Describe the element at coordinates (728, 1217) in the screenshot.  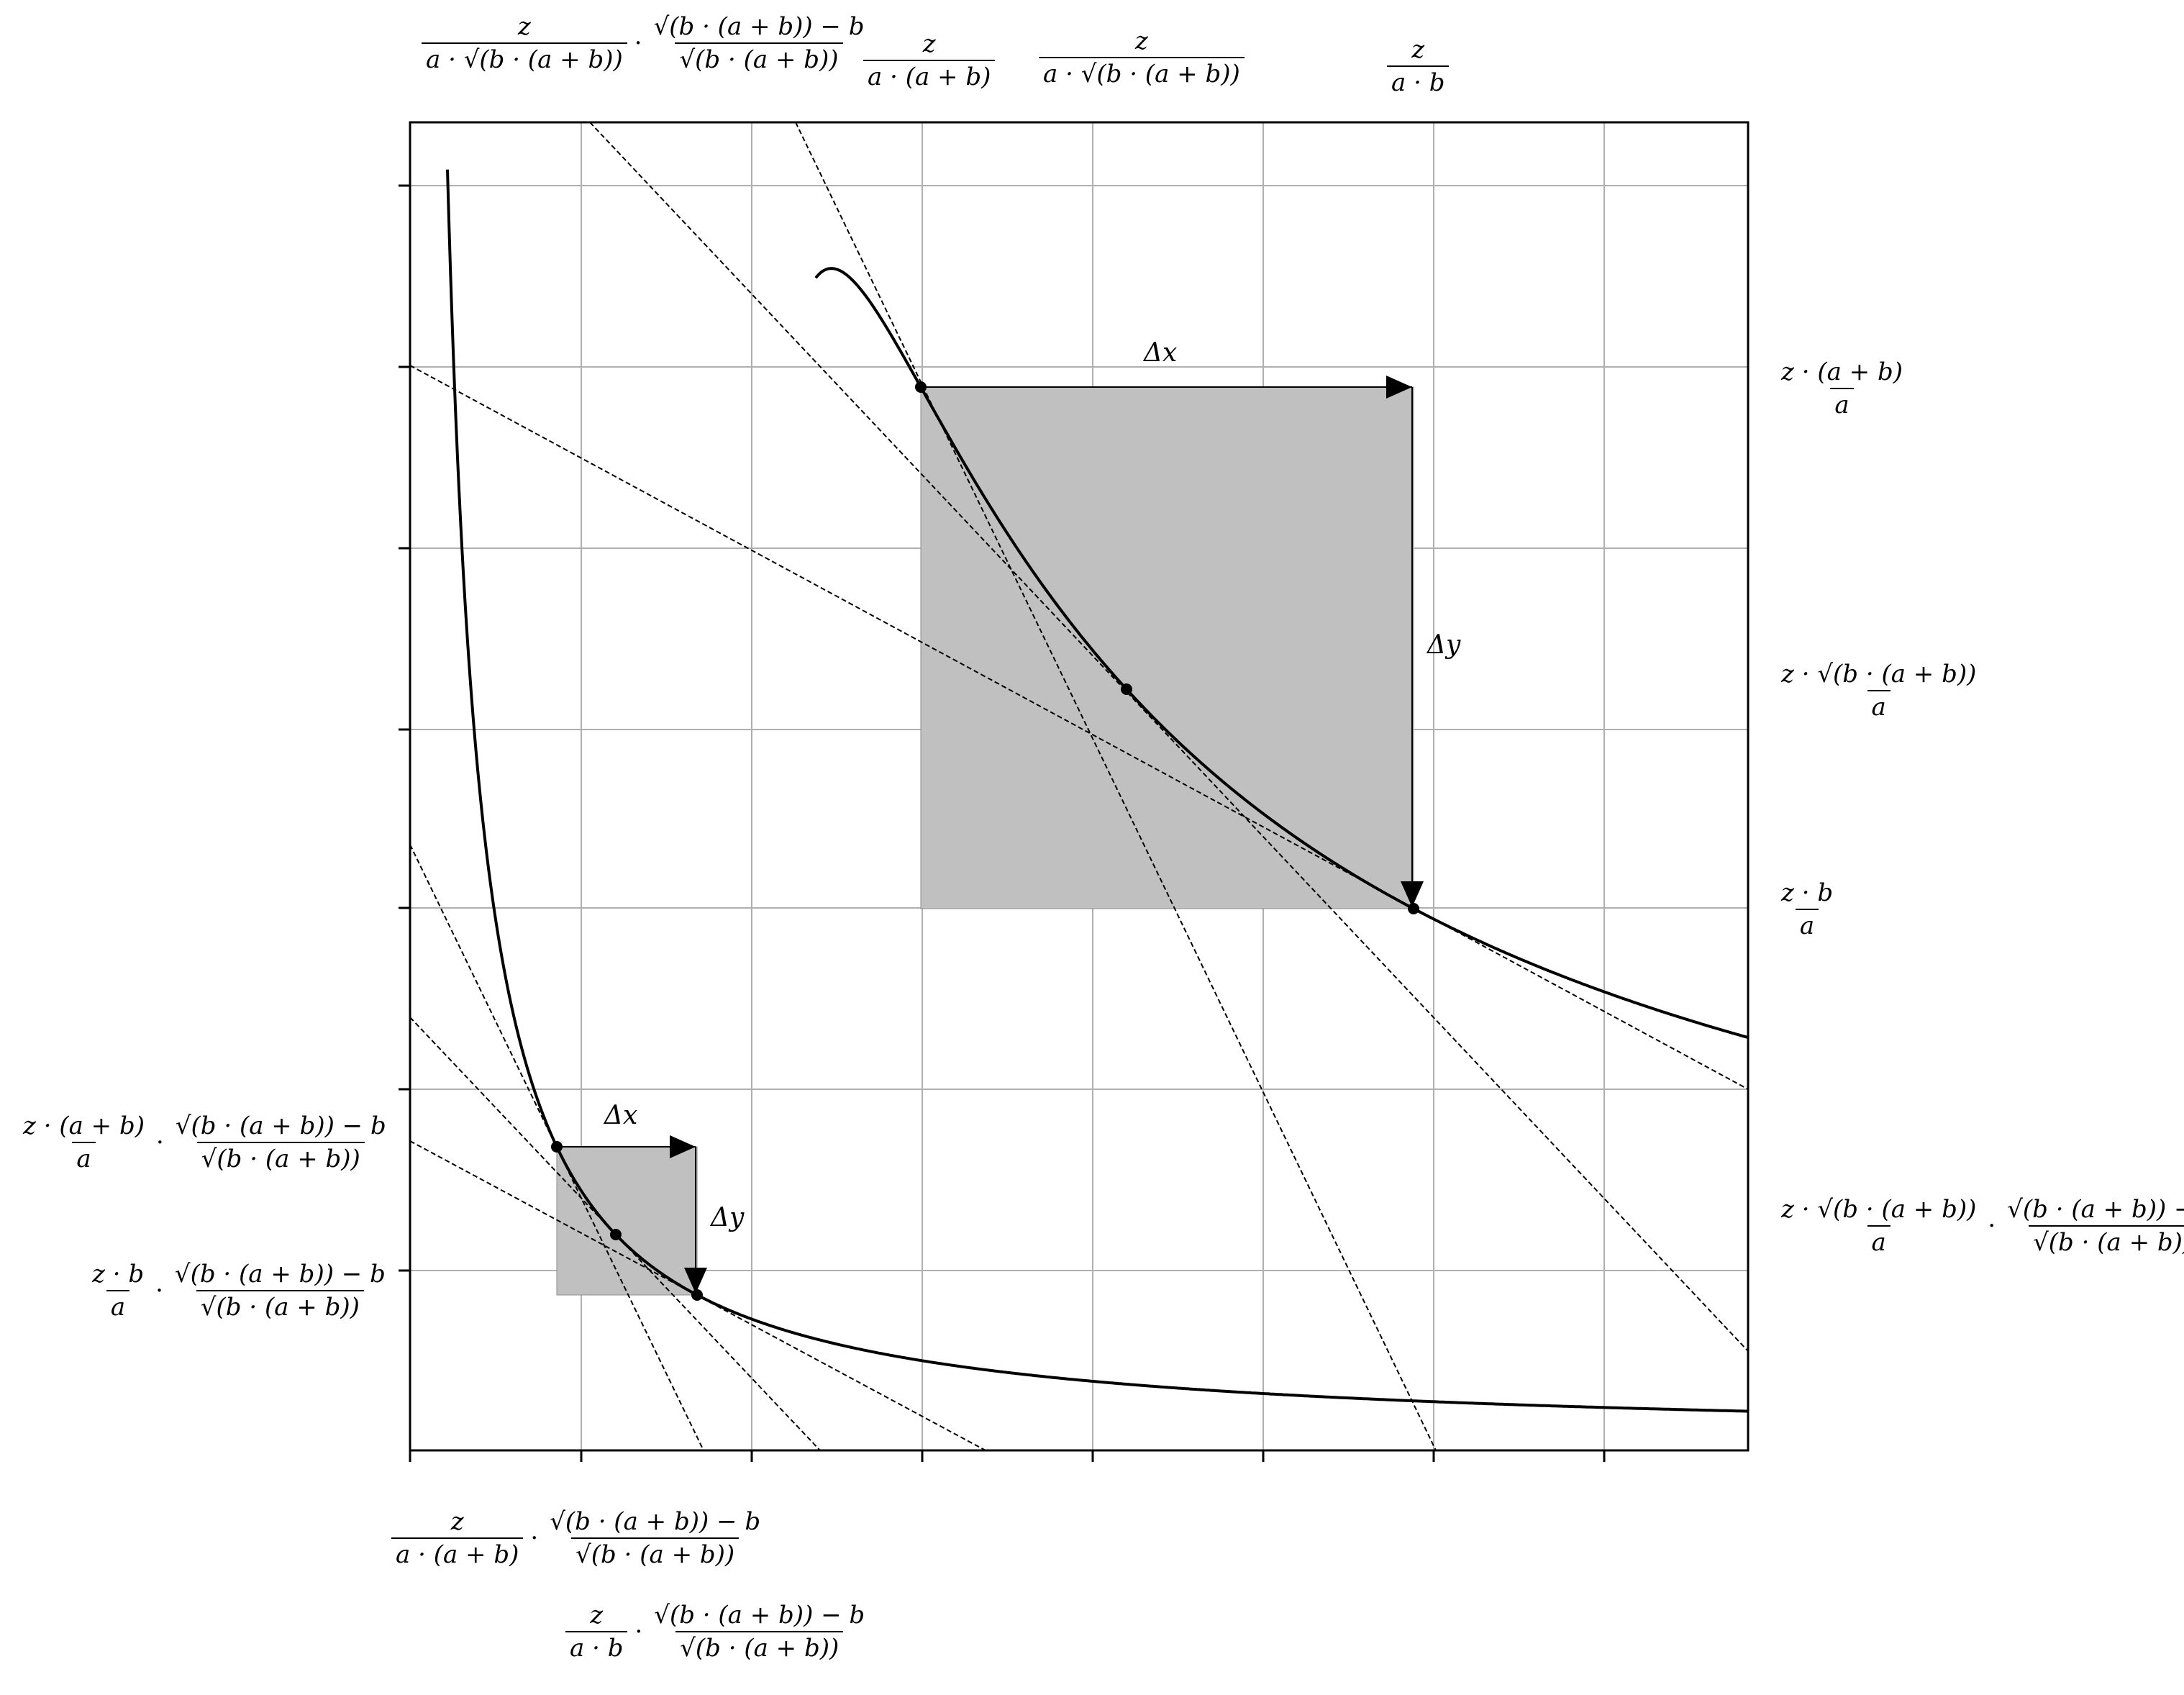
I see `delta-y-lower: Δy` at that location.